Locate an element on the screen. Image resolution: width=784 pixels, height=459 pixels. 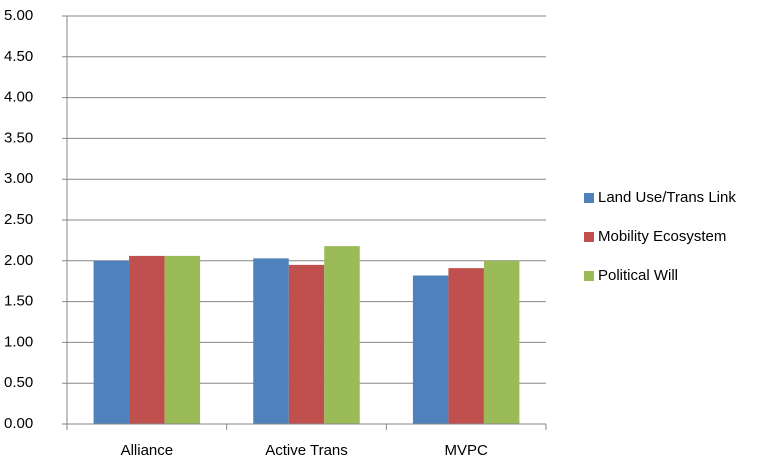
y-tick-label: 3.00 is located at coordinates (18, 178).